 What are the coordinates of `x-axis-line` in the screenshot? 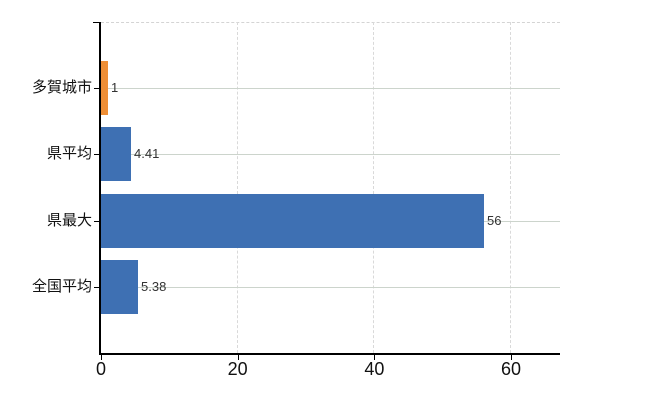 It's located at (329, 354).